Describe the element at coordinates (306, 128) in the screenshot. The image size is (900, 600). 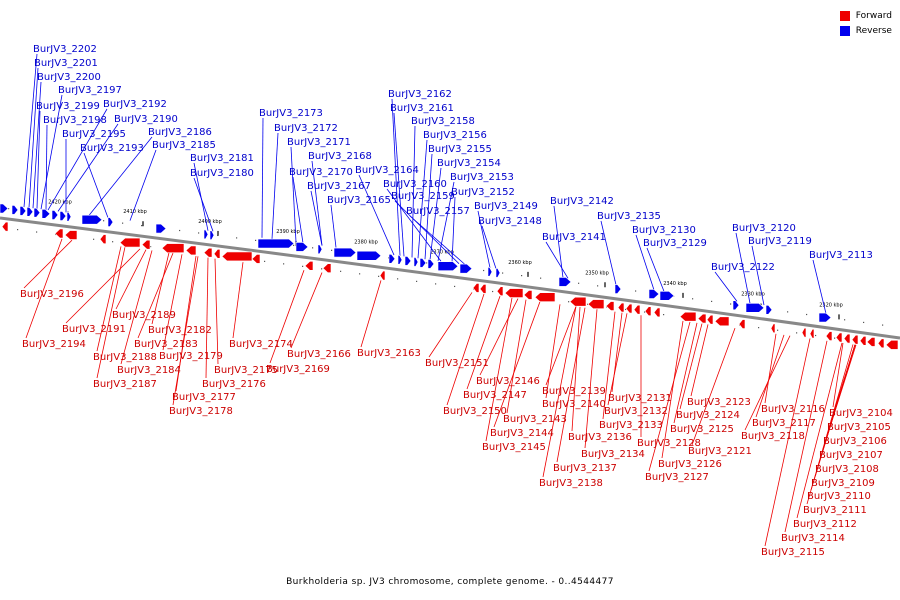
I see `reverse-gene-label: BurJV3_2172` at that location.